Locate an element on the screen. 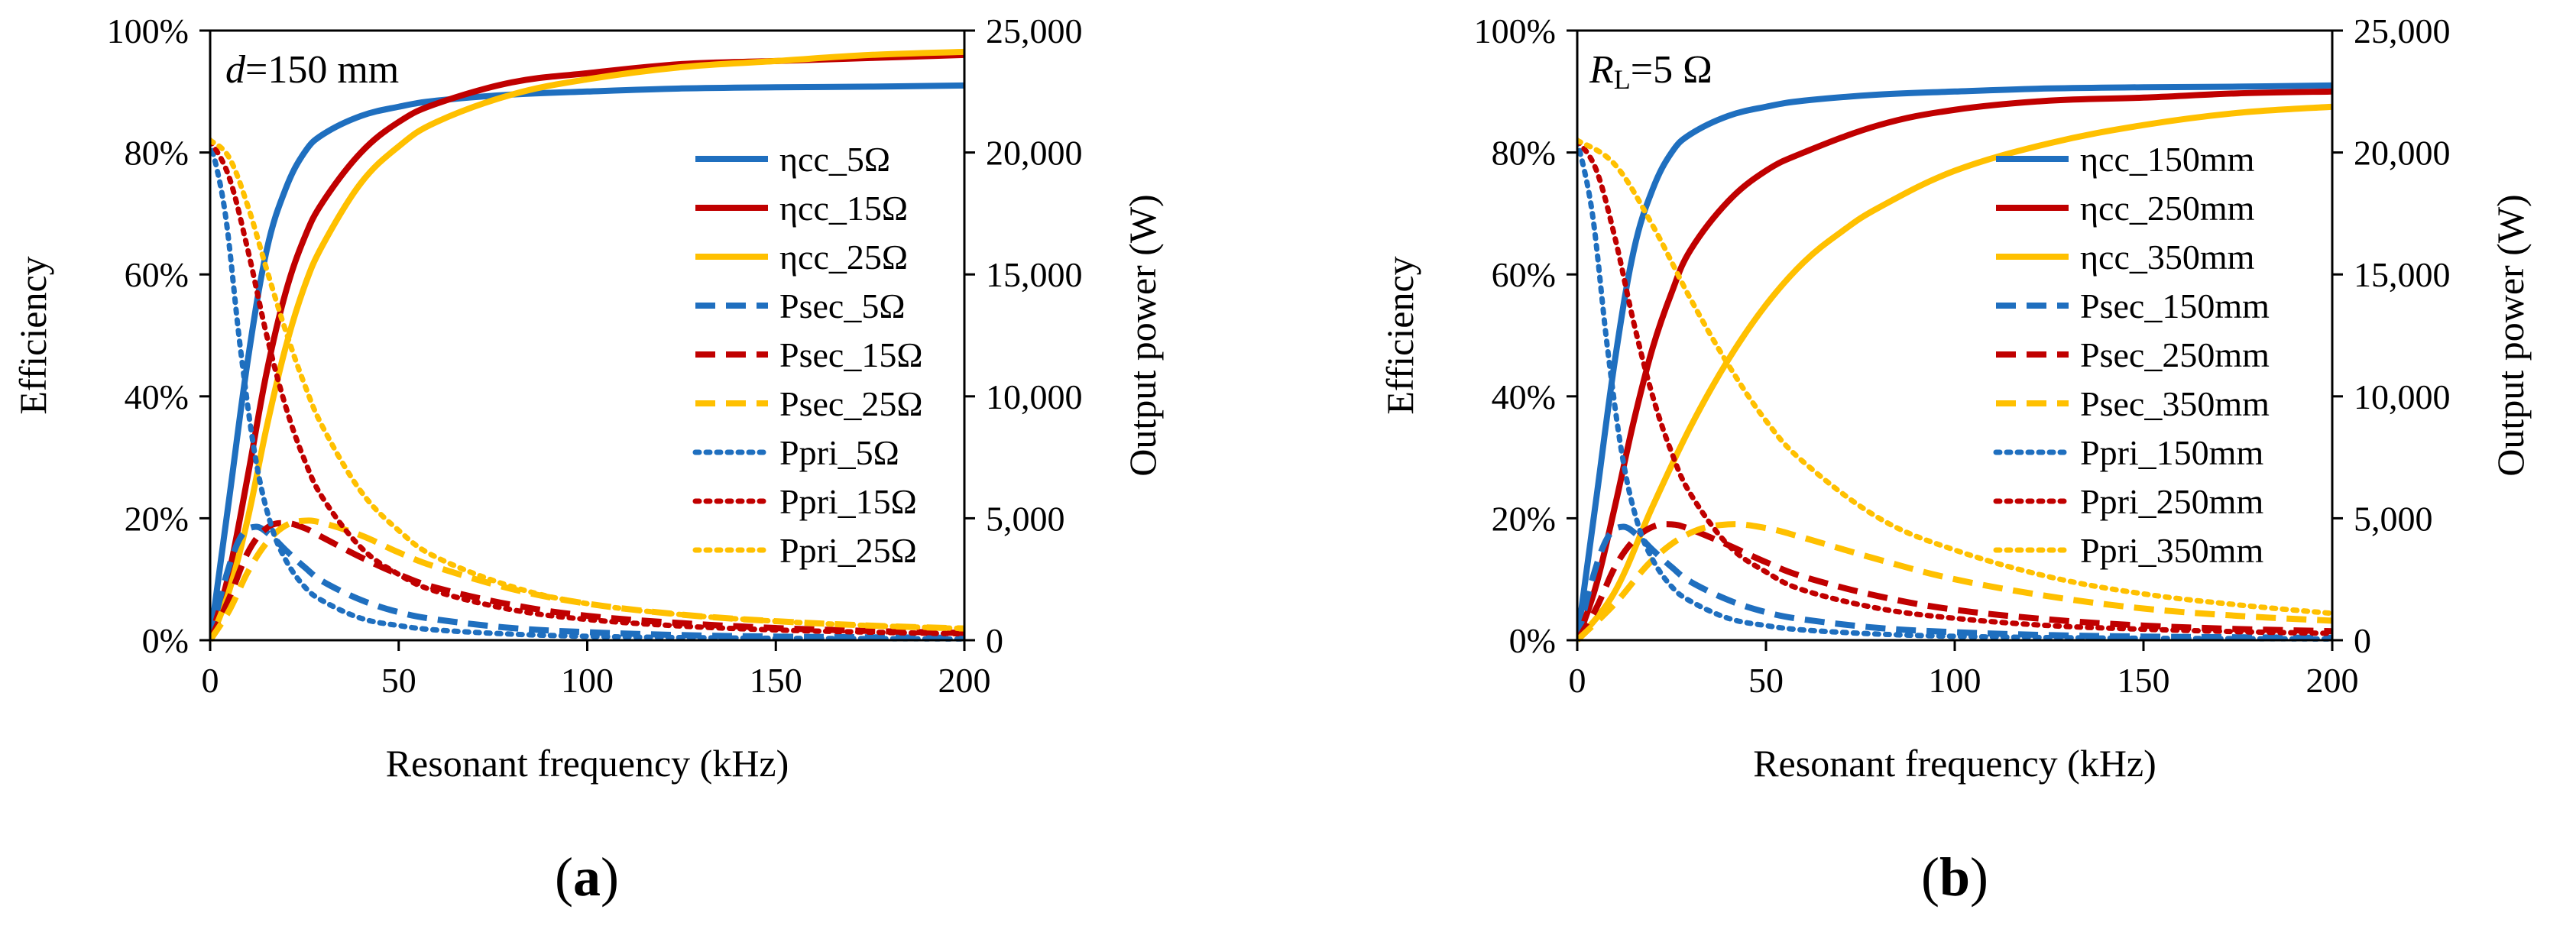 Image resolution: width=2576 pixels, height=929 pixels. subfigure-label: (a) is located at coordinates (587, 877).